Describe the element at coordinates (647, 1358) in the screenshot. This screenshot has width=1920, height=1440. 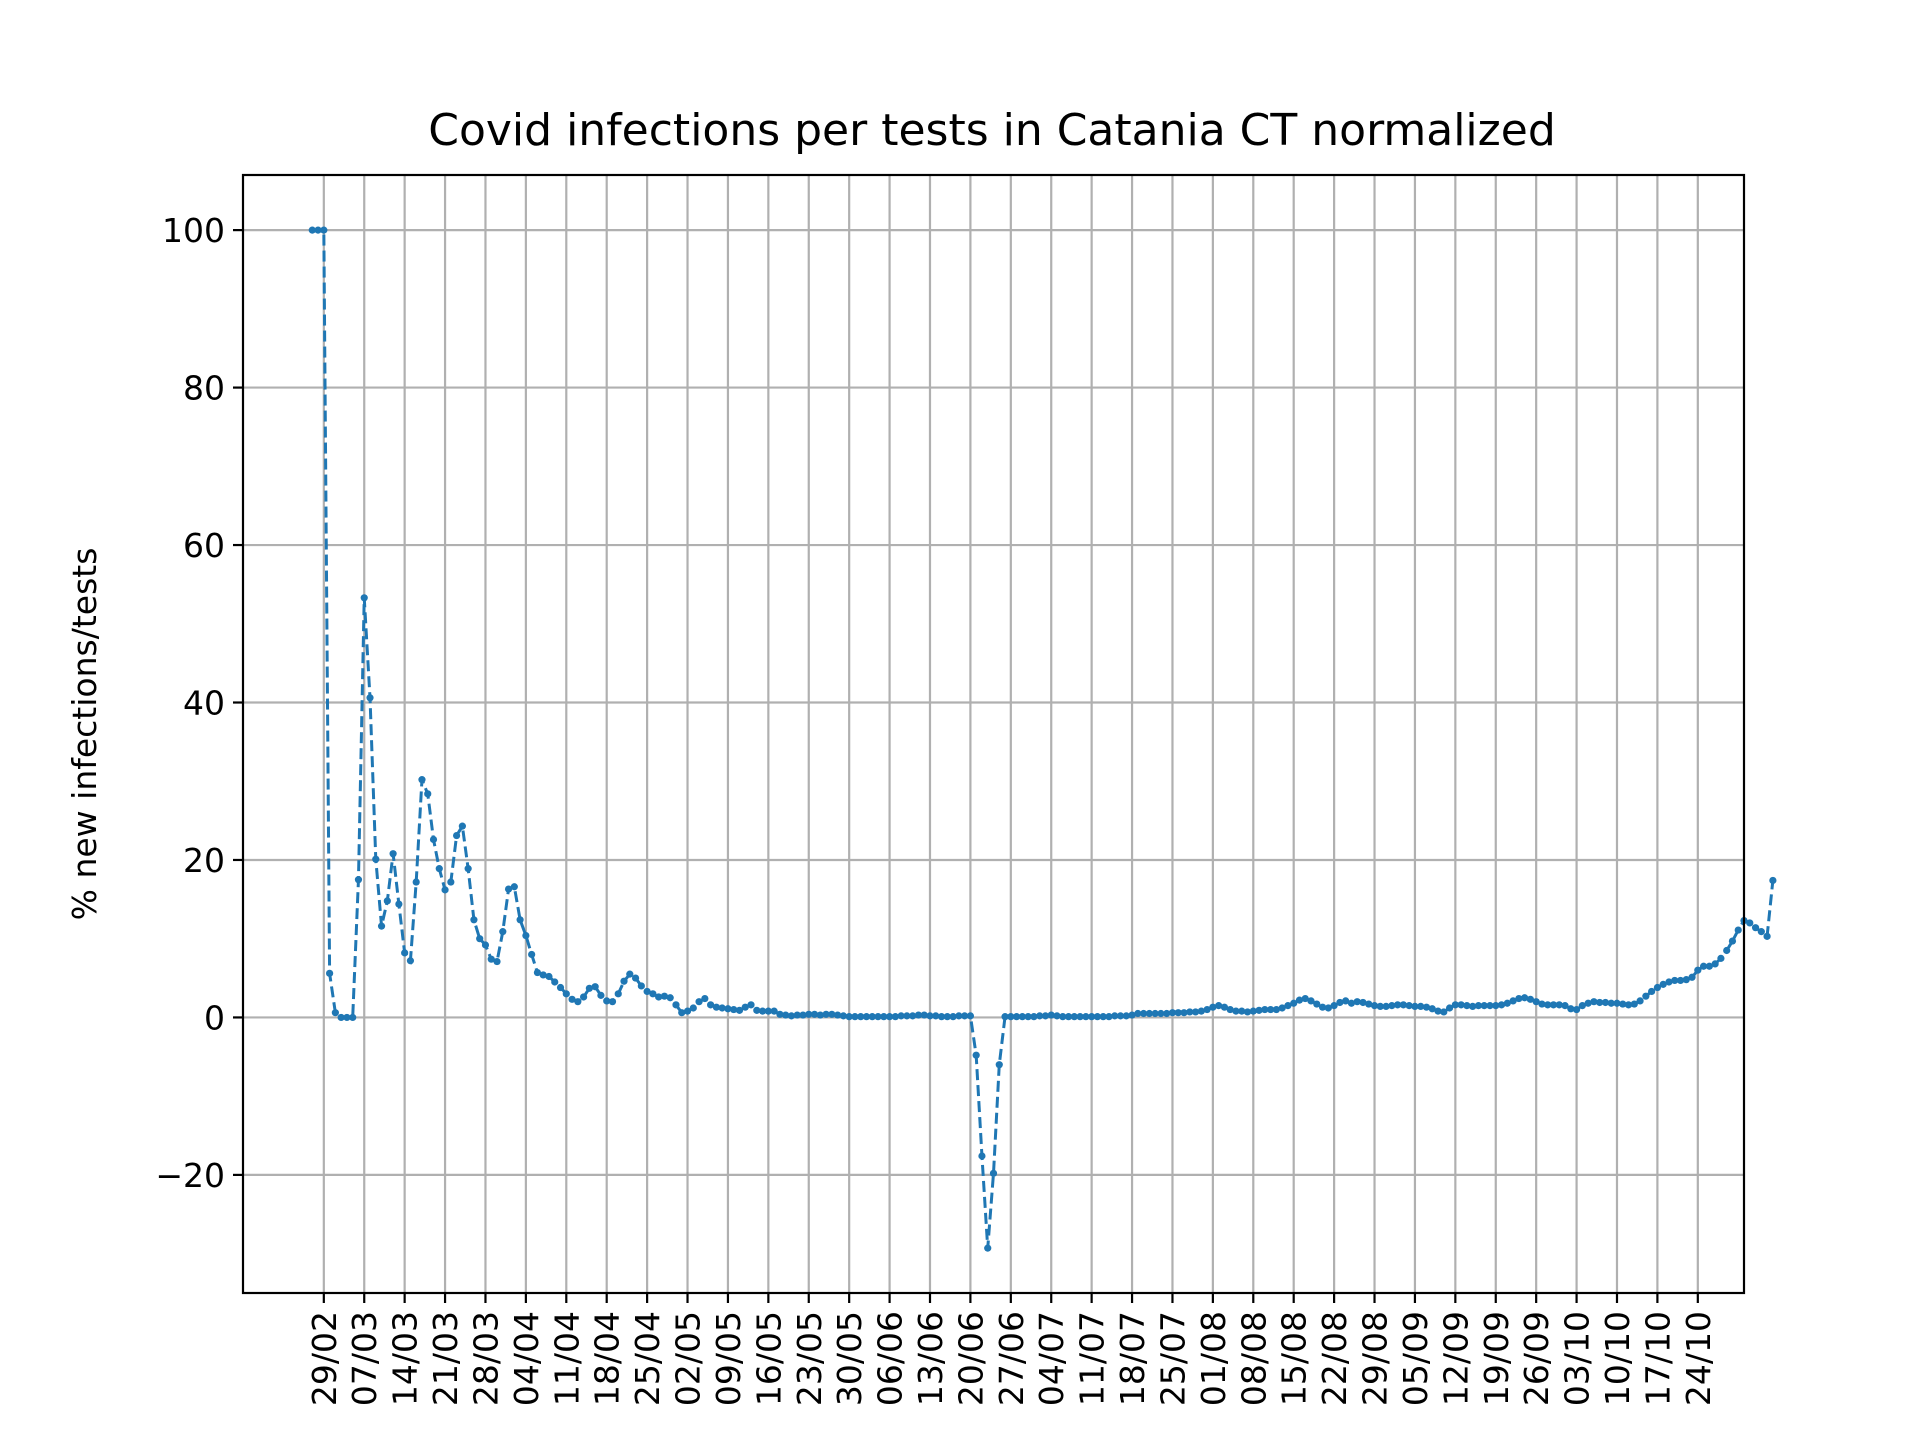
I see `x-tick-label: 25/04` at that location.